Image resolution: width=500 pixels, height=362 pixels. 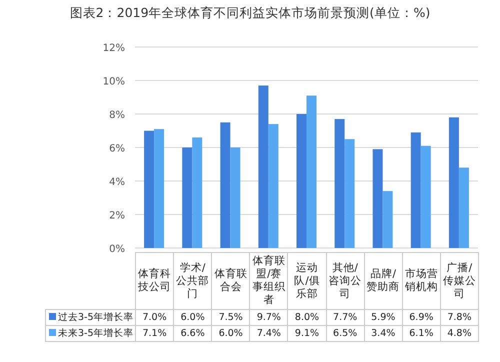 I want to click on y-tick-label: 2%, so click(x=117, y=216).